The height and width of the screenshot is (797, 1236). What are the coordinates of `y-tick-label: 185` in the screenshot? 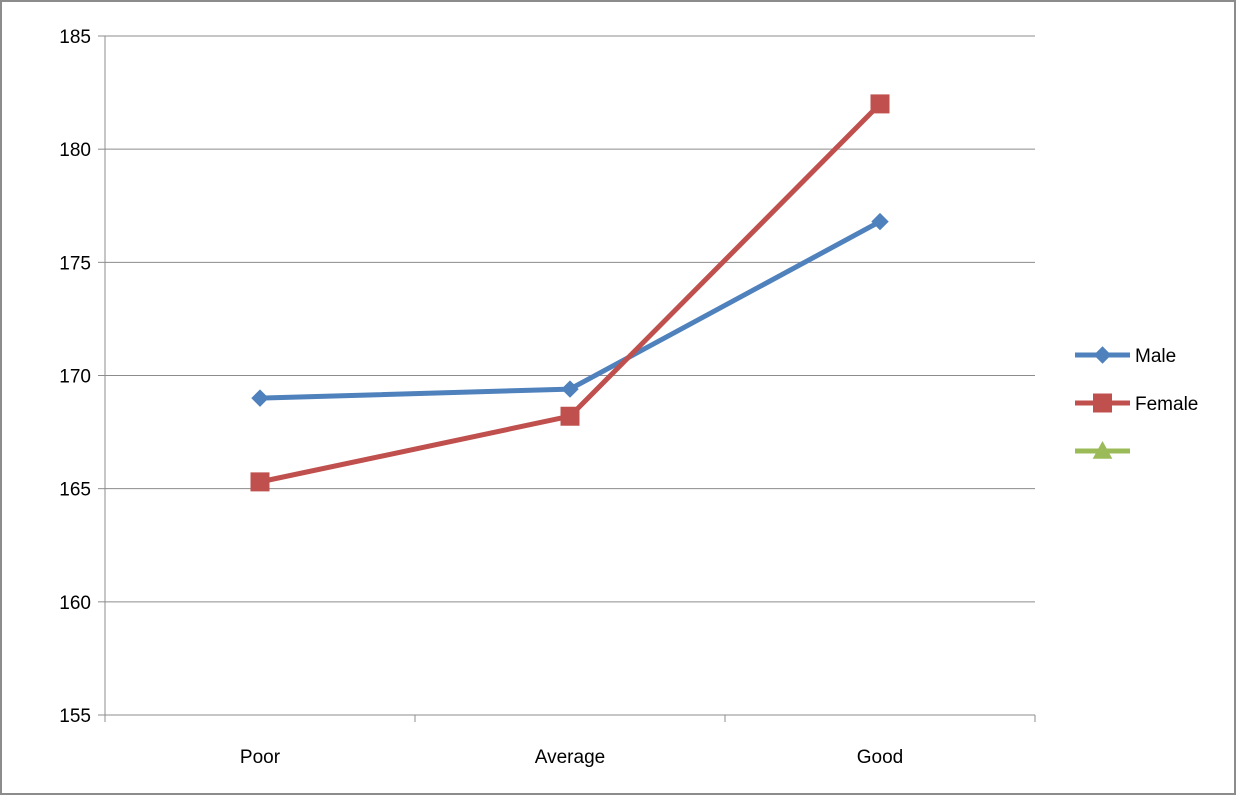 It's located at (75, 37).